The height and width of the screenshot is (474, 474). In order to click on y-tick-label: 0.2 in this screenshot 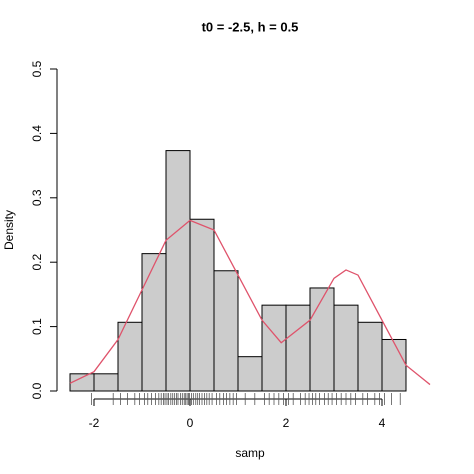, I will do `click(37, 262)`.